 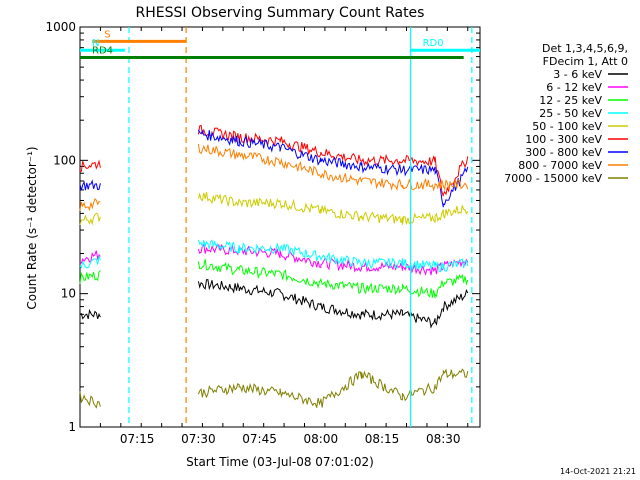 What do you see at coordinates (64, 160) in the screenshot?
I see `y-tick-label: 100` at bounding box center [64, 160].